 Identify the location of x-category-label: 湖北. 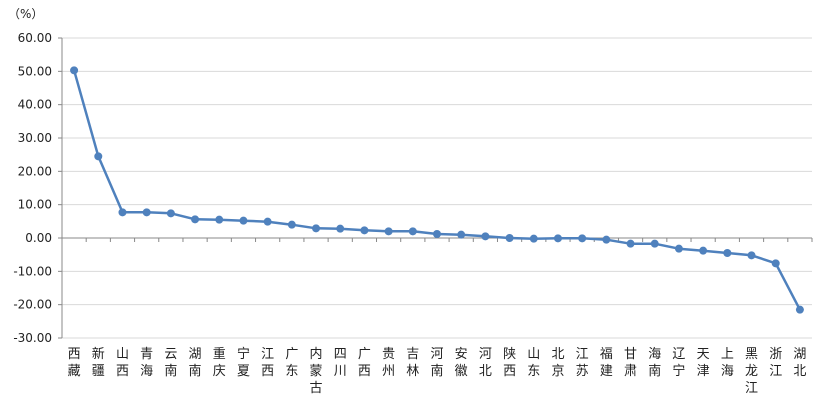
(799, 363).